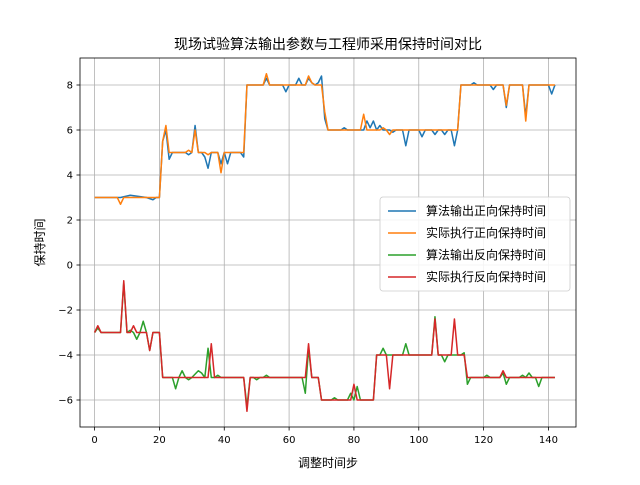  I want to click on x-tick-label: 140, so click(548, 440).